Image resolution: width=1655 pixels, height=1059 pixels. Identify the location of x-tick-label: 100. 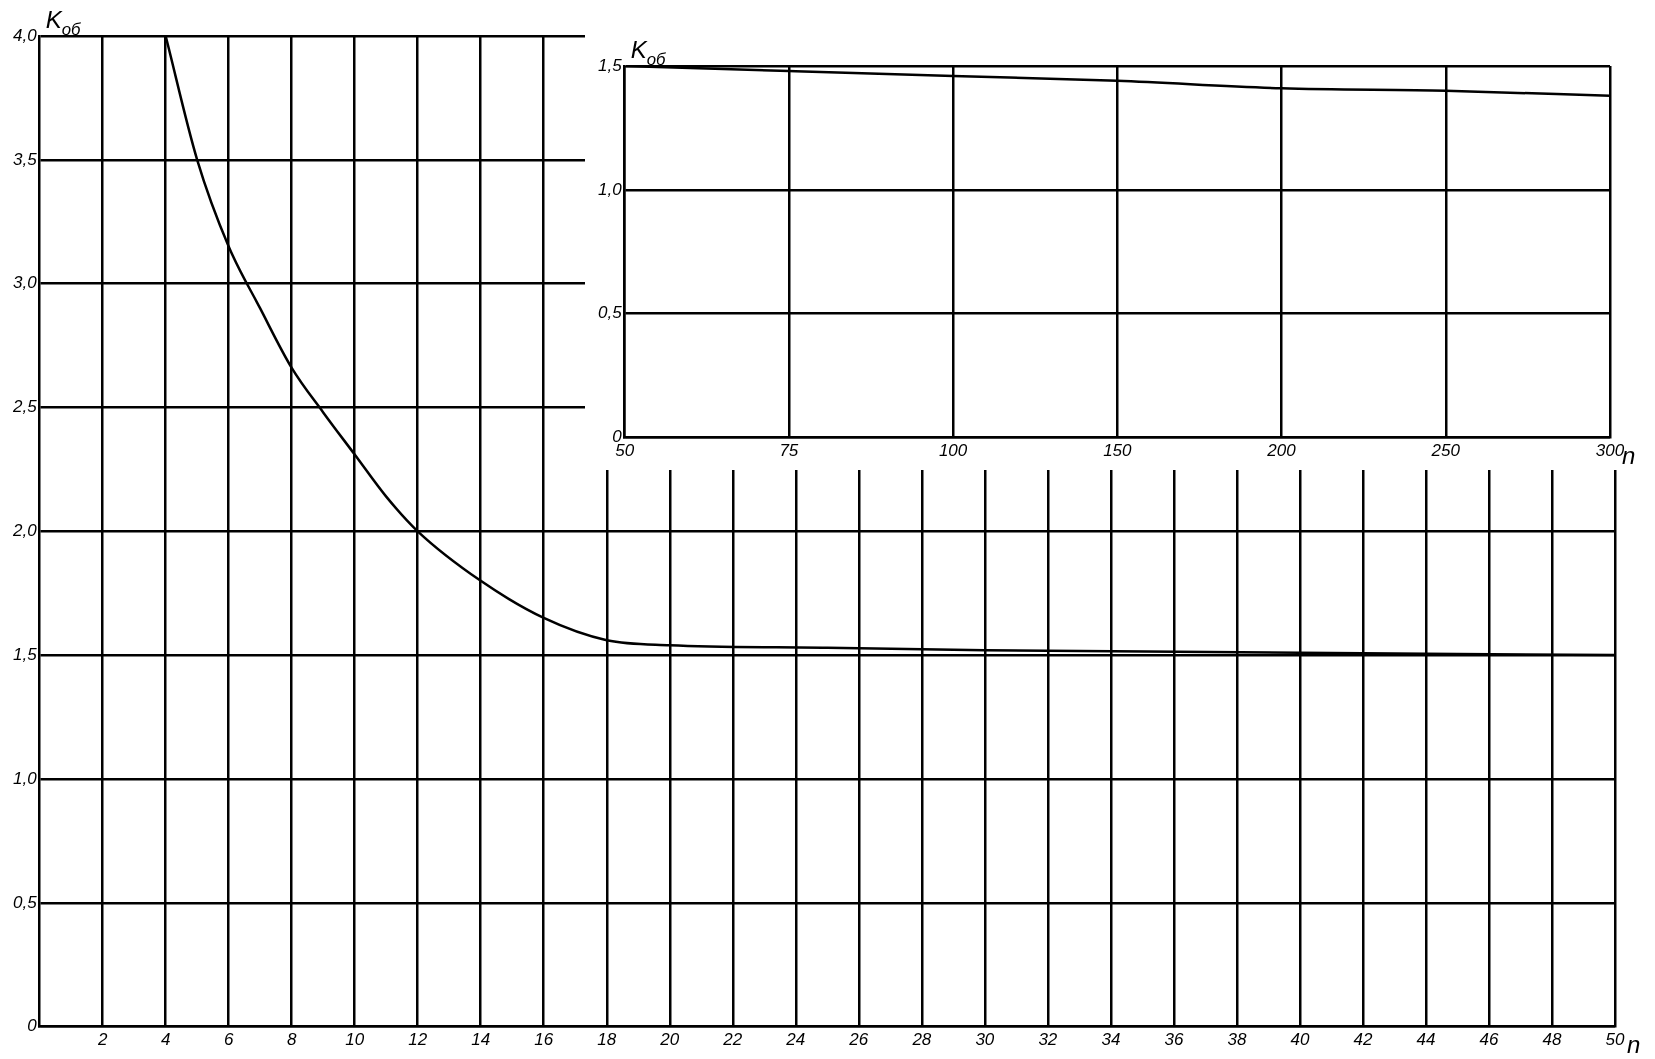
(953, 450).